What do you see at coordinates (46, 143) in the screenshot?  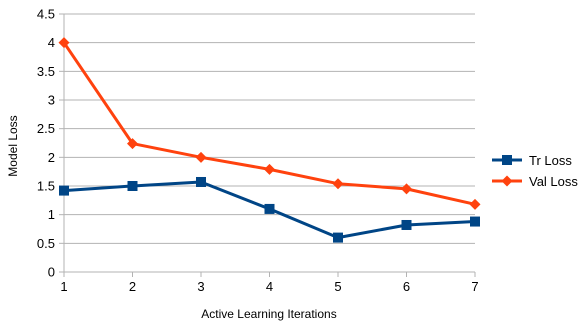 I see `y-tick-labels: 0 0.5 1 1.5 2 2.5 3 3.5 4 4.5` at bounding box center [46, 143].